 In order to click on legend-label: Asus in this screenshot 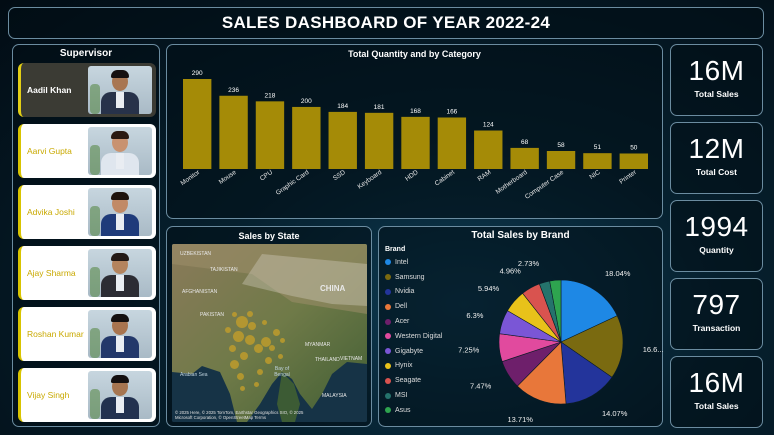, I will do `click(403, 410)`.